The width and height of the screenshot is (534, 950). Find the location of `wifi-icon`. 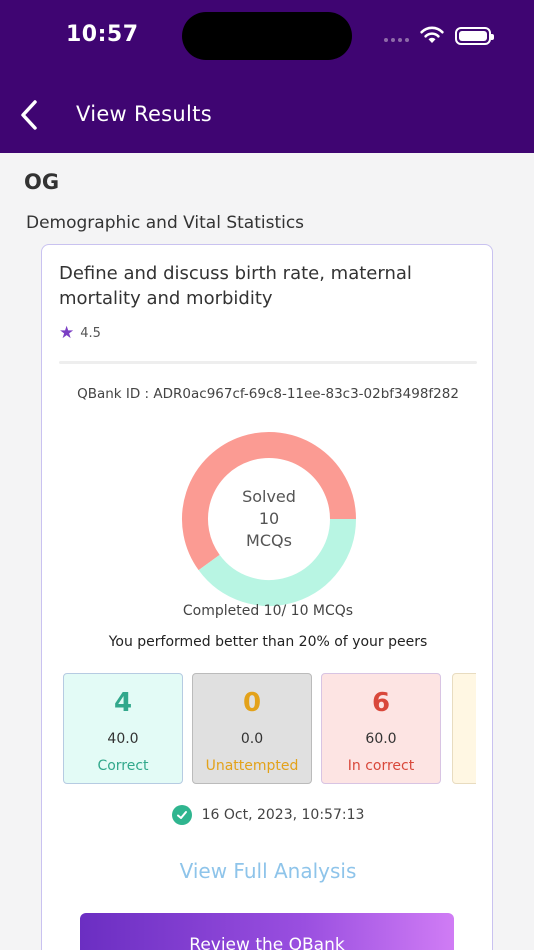

wifi-icon is located at coordinates (432, 34).